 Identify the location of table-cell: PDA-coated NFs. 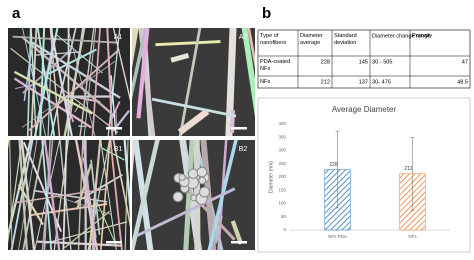
(275, 65).